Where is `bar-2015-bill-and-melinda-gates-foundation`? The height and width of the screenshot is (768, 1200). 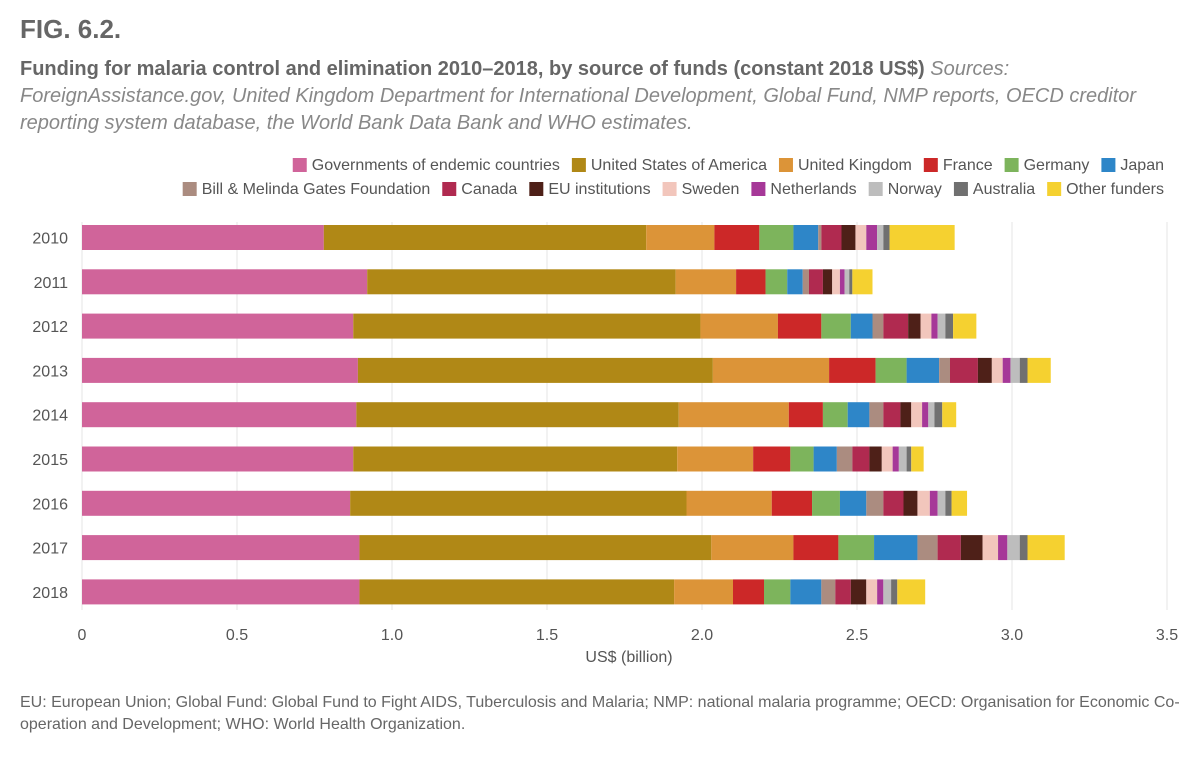
bar-2015-bill-and-melinda-gates-foundation is located at coordinates (844, 459).